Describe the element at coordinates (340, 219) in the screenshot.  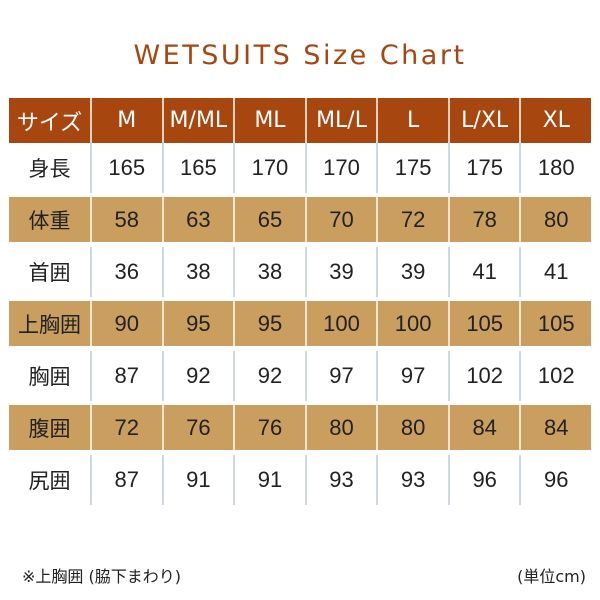
I see `table-cell: 70` at that location.